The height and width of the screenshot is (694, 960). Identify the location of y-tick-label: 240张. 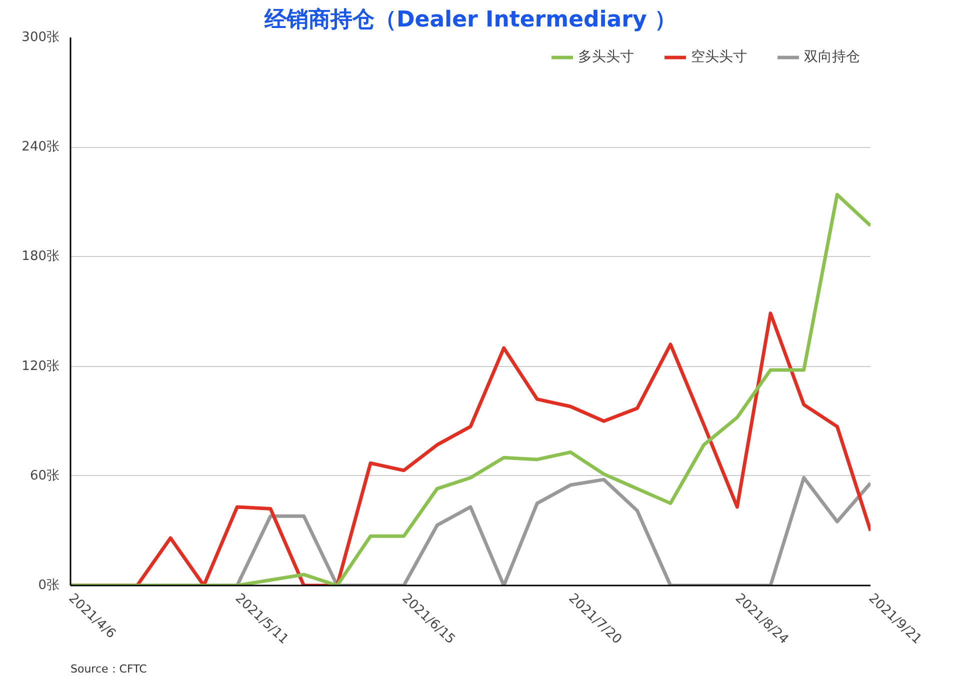
(41, 147).